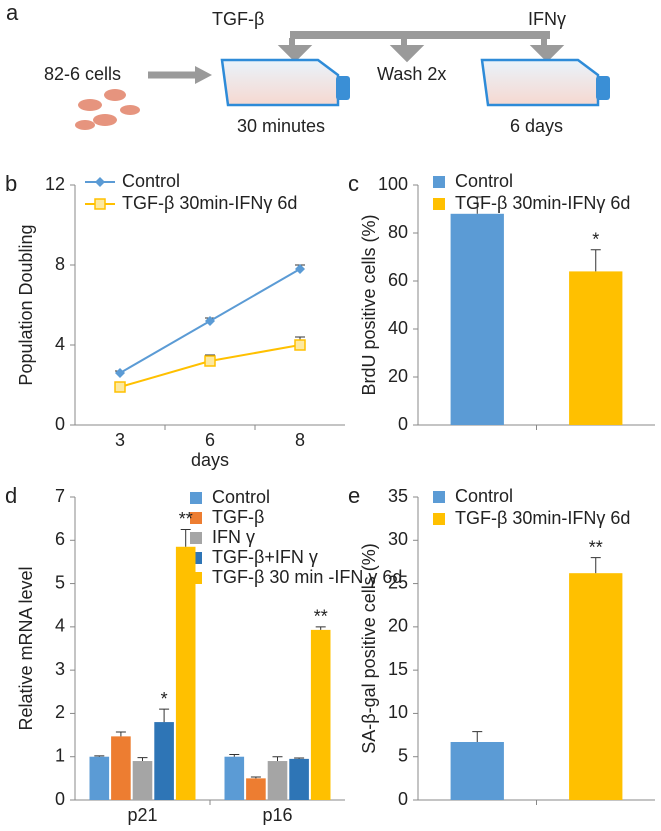 This screenshot has height=831, width=661. What do you see at coordinates (295, 50) in the screenshot?
I see `arrow` at bounding box center [295, 50].